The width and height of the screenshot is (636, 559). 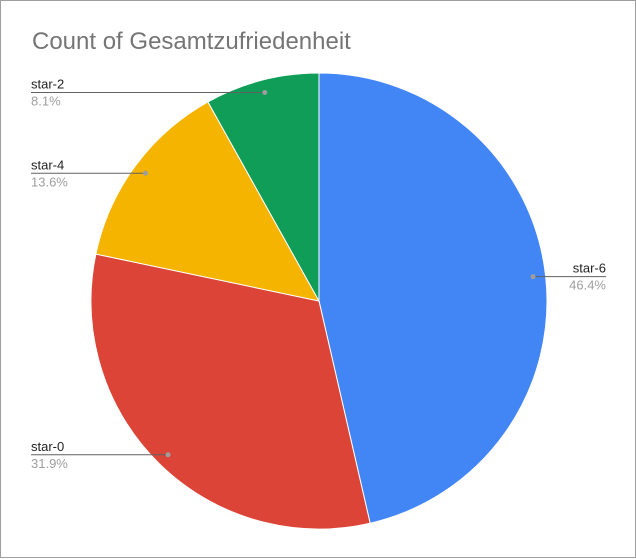 I want to click on slice-label-star-0: star-0, so click(x=47, y=446).